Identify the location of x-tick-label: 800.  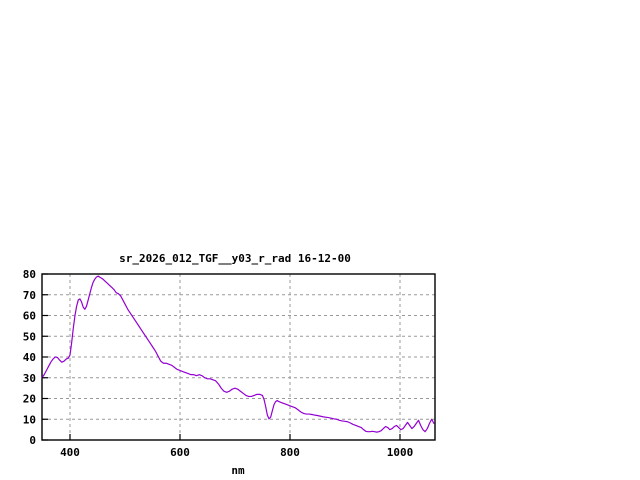
(290, 452).